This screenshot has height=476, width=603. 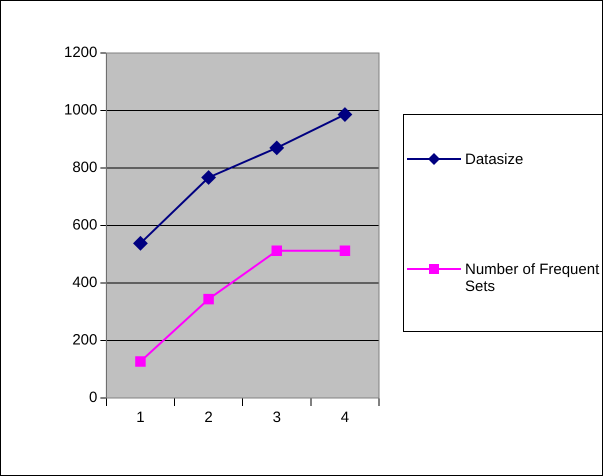 What do you see at coordinates (276, 417) in the screenshot?
I see `x-tick-label: 3` at bounding box center [276, 417].